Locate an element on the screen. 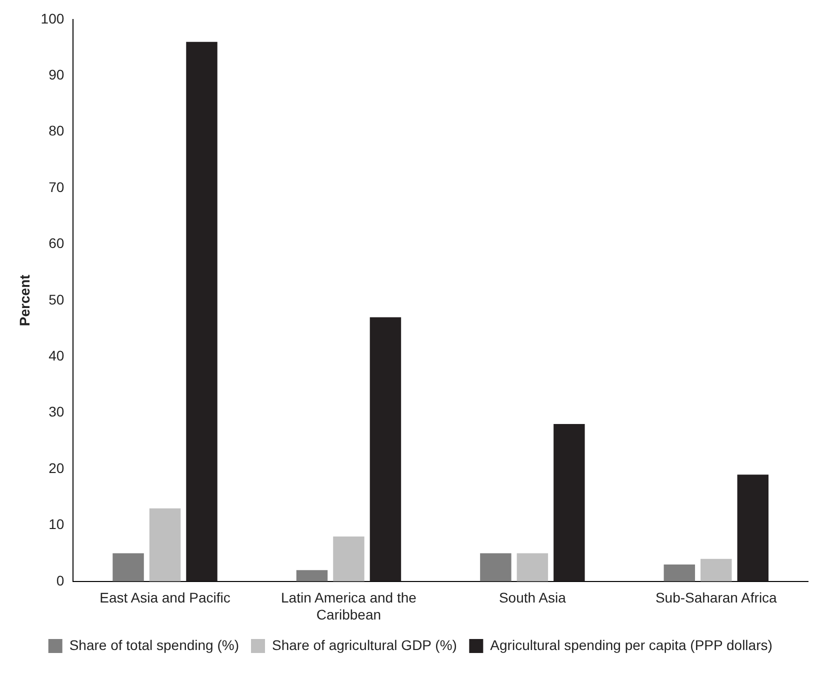 This screenshot has width=836, height=678. y-tick-label: 10 is located at coordinates (56, 524).